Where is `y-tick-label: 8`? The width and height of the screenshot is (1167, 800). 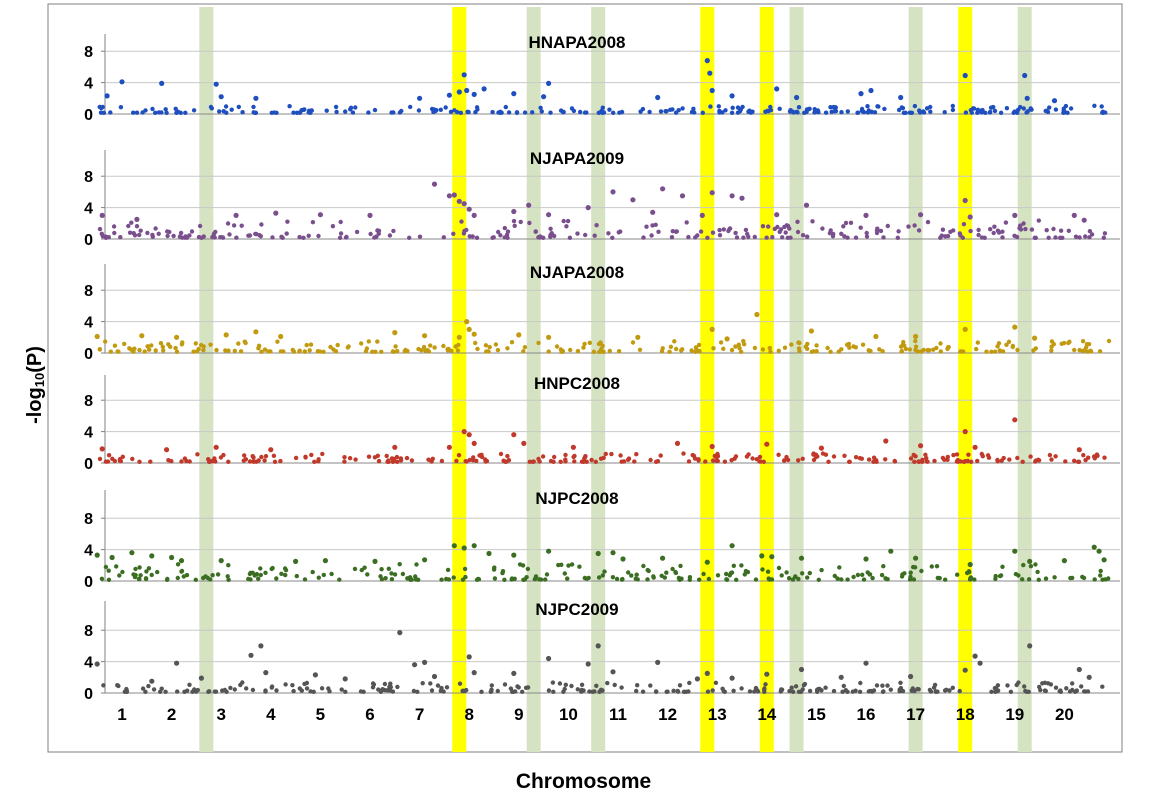 y-tick-label: 8 is located at coordinates (88, 52).